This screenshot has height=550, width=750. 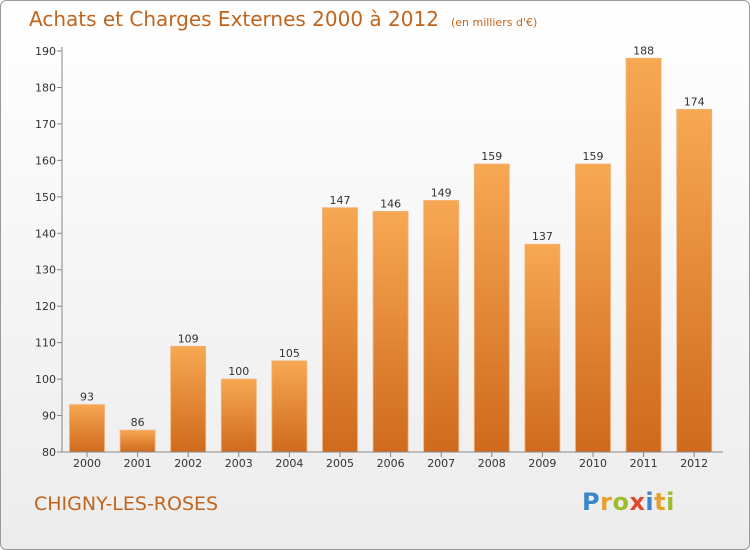 I want to click on y-tick-label: 90, so click(x=49, y=416).